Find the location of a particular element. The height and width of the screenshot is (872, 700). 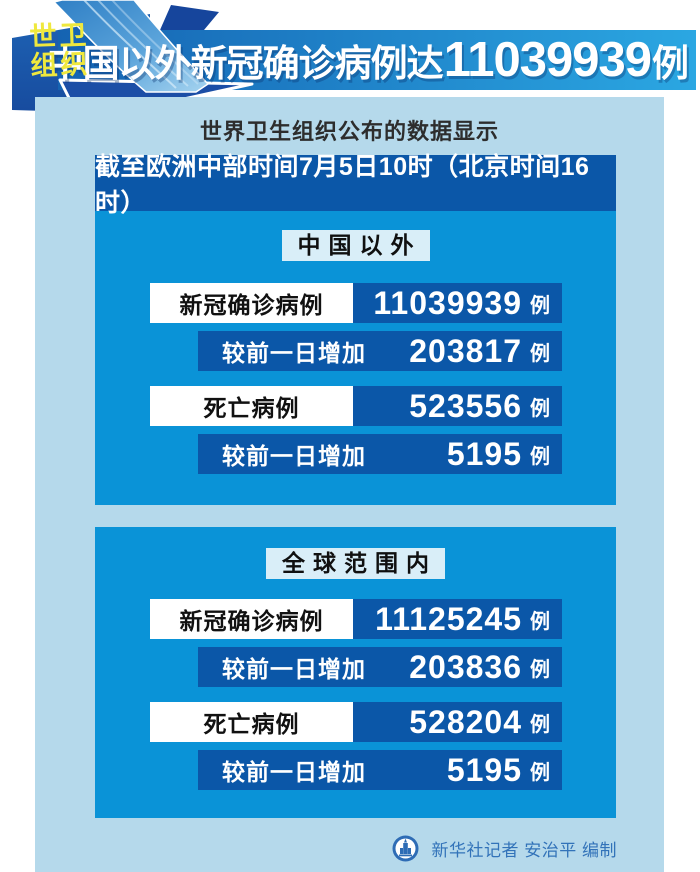

stat-row-deaths: 死亡病例 523556 例 is located at coordinates (356, 406).